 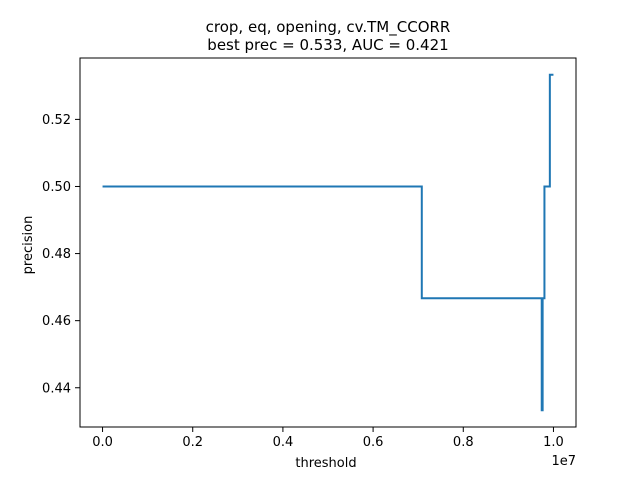 I want to click on x-tick-label: 0.2, so click(x=192, y=442).